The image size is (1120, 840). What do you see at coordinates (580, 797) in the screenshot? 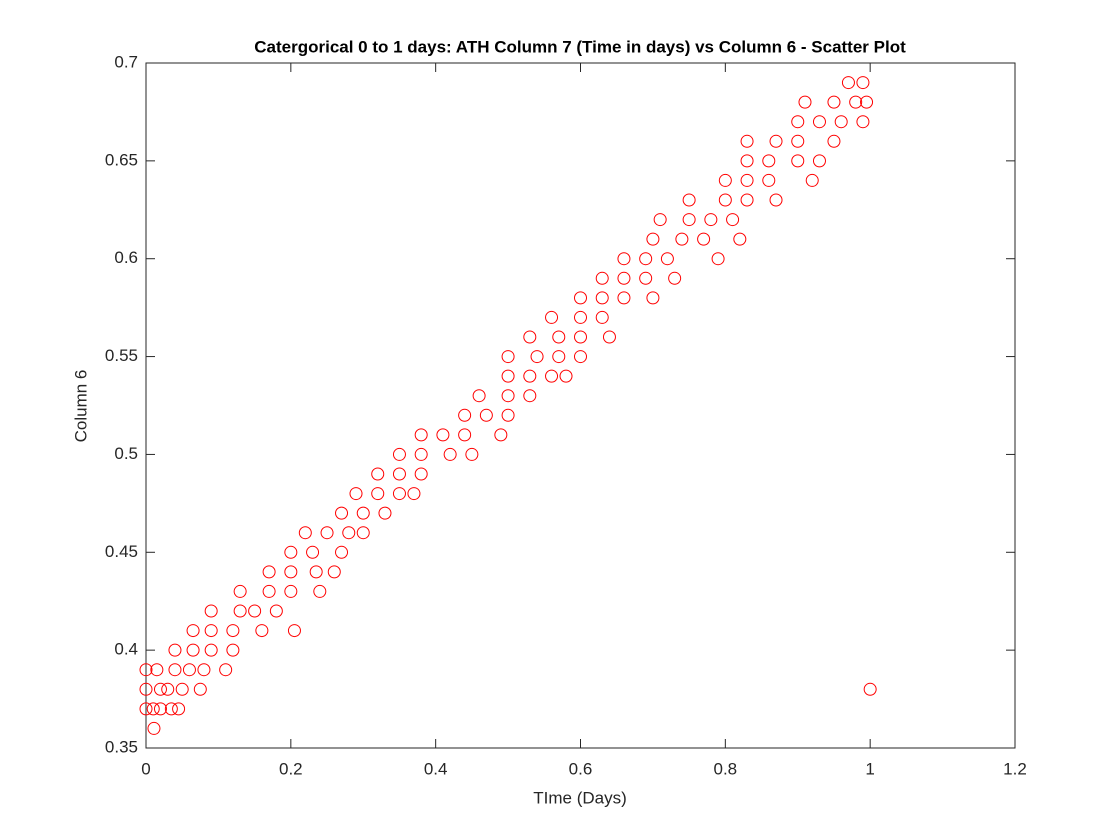
I see `x-axis-label: TIme (Days)` at bounding box center [580, 797].